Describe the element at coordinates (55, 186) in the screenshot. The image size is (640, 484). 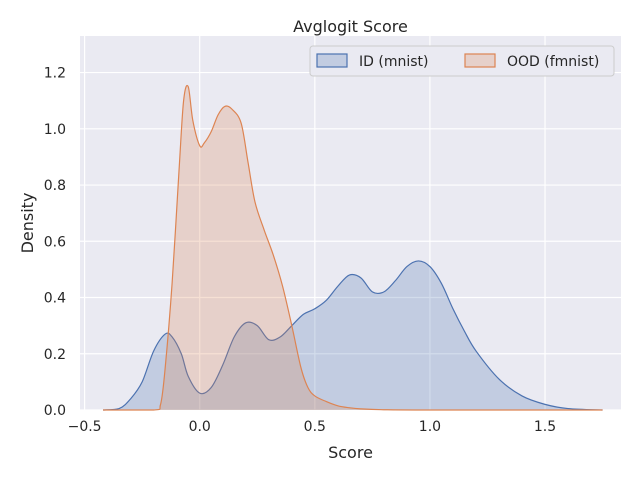
I see `y-tick-label: 0.8` at that location.